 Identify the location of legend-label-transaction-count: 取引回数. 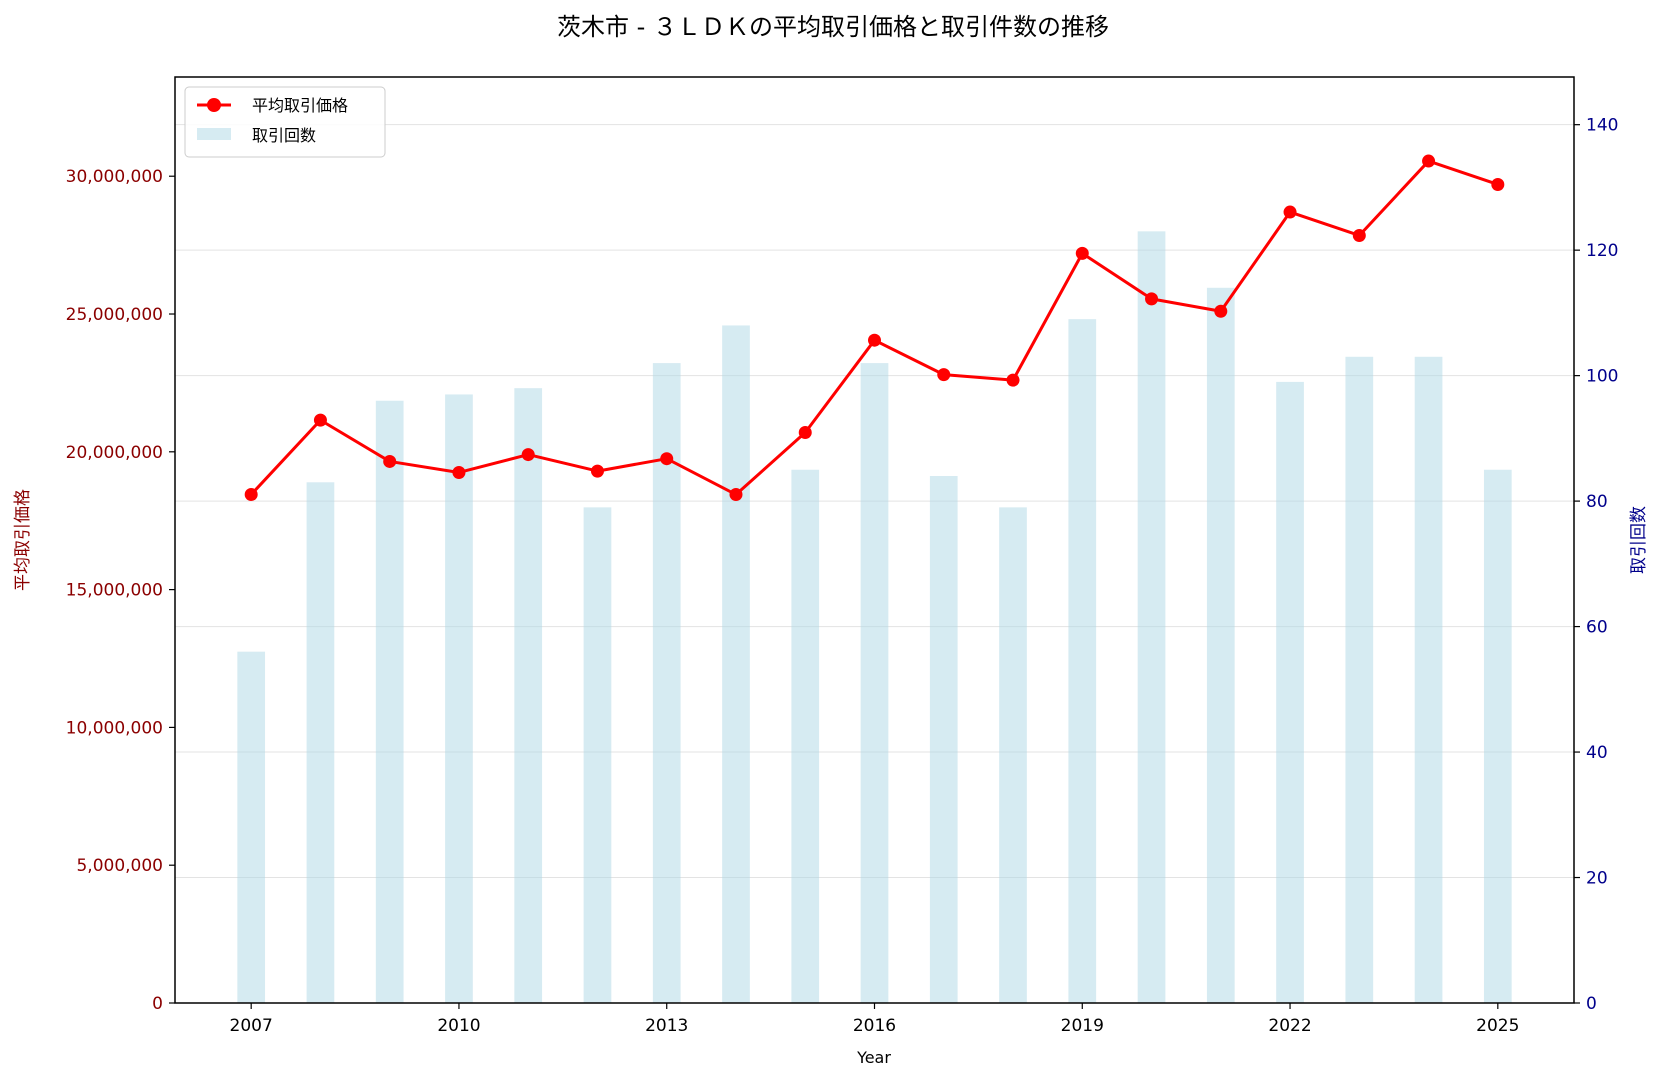
(284, 135).